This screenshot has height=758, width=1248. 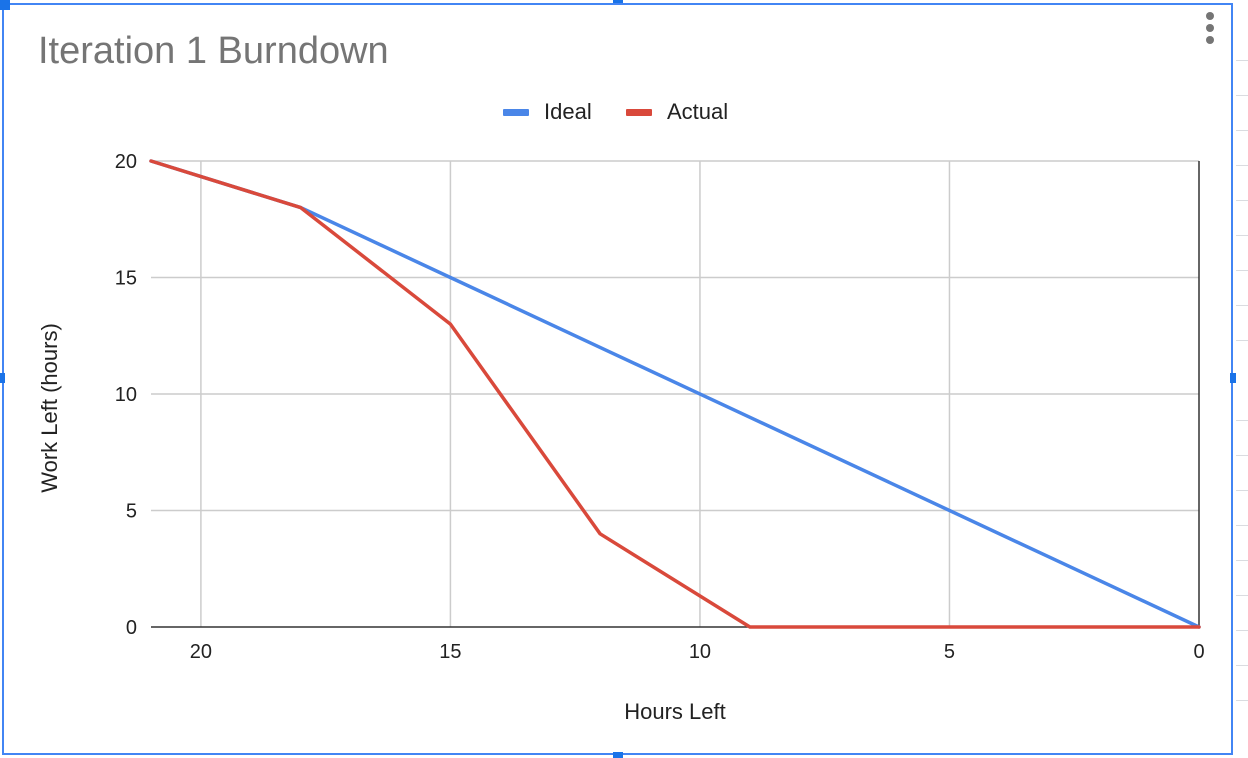 I want to click on legend-swatch-ideal, so click(x=516, y=112).